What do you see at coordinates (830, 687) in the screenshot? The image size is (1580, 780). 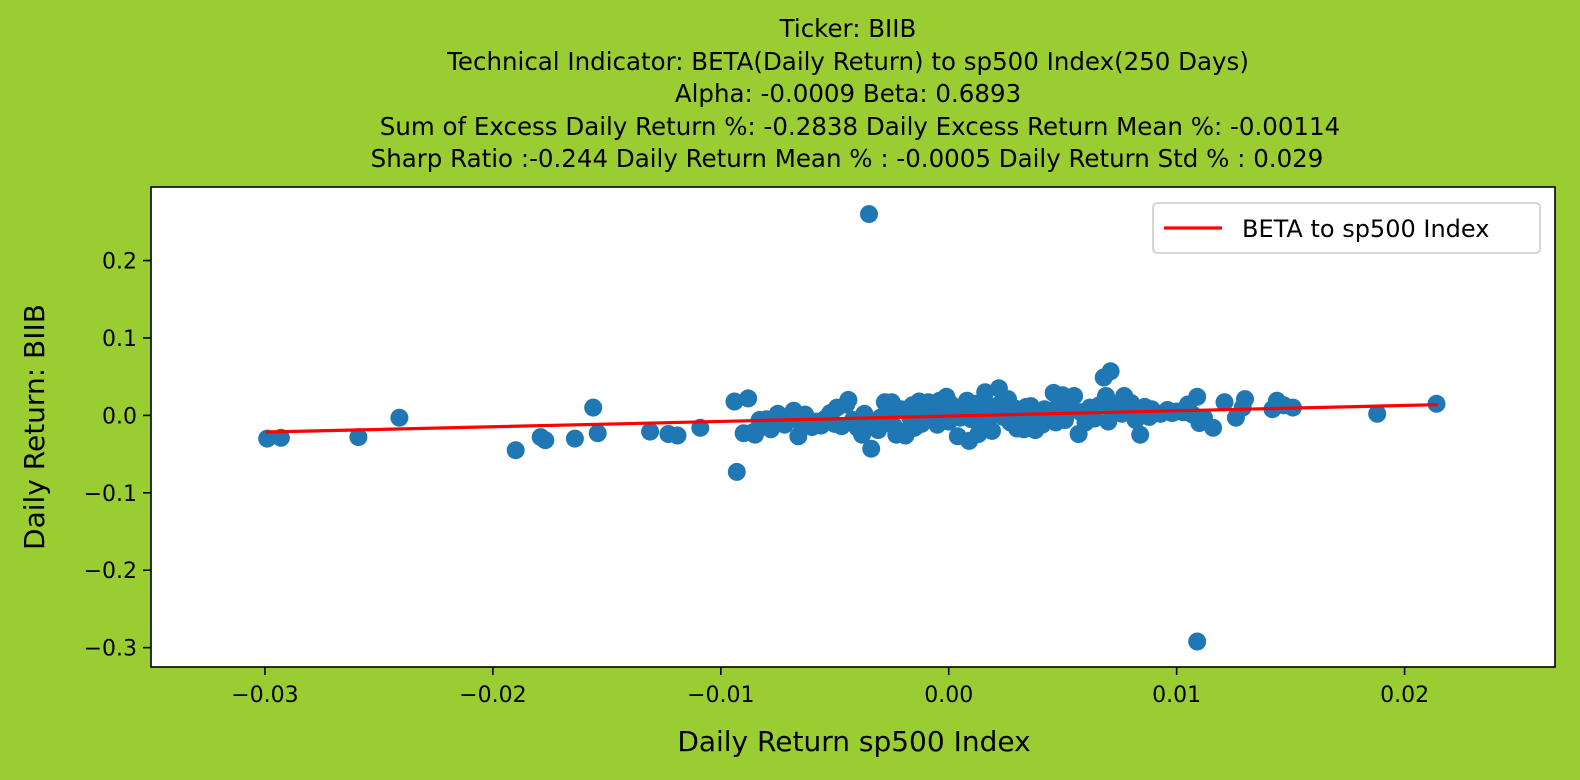 I see `x-axis: −0.03 −0.02 −0.01 0.00 0.01 0.02` at bounding box center [830, 687].